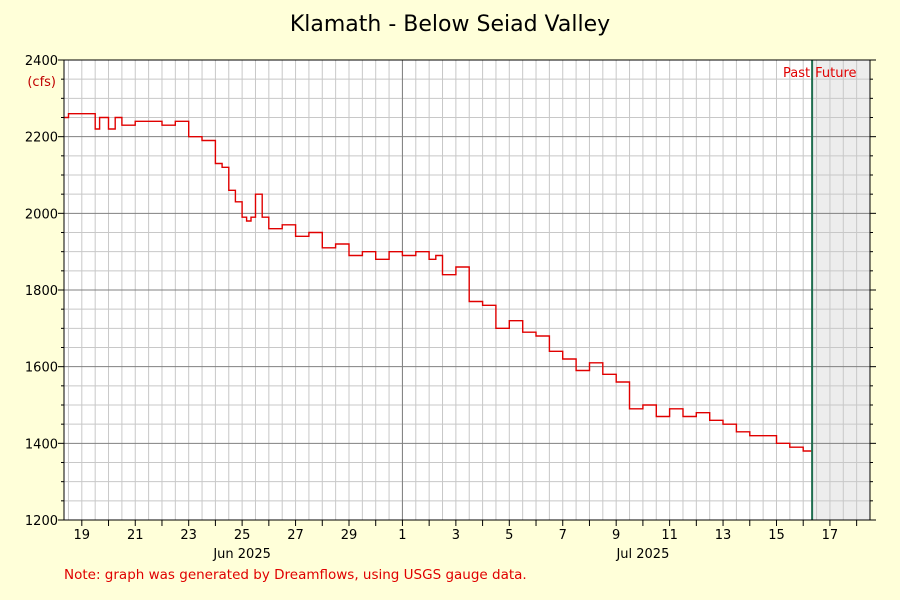  What do you see at coordinates (41, 61) in the screenshot?
I see `y-tick-label: 2400` at bounding box center [41, 61].